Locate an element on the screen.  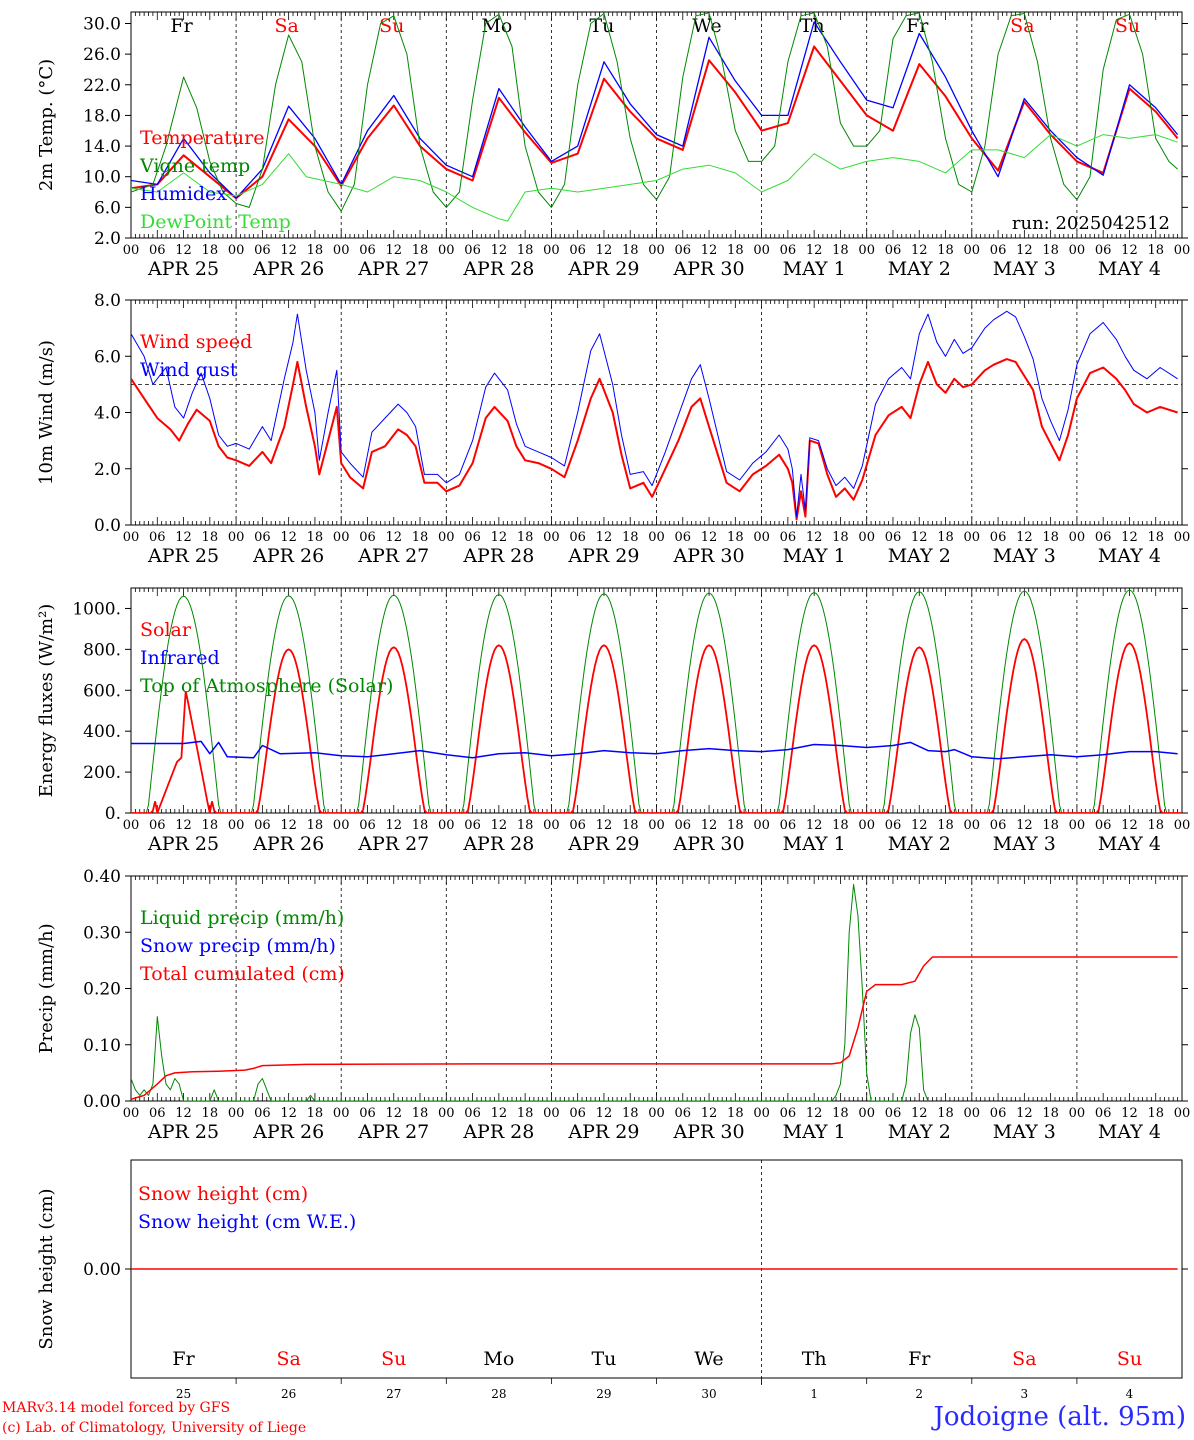
y-tick-label: 600. is located at coordinates (102, 691).